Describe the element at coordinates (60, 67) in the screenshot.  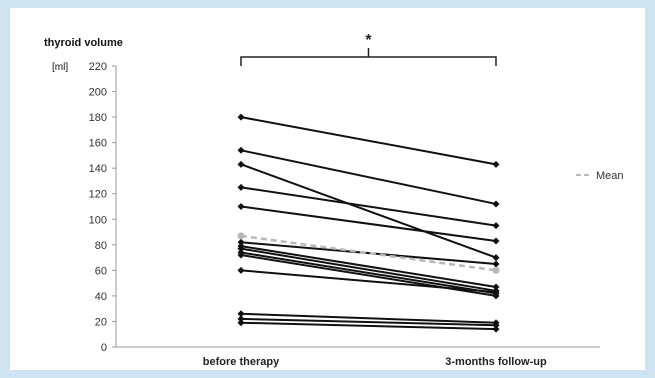
I see `y-axis-unit: [ml]` at that location.